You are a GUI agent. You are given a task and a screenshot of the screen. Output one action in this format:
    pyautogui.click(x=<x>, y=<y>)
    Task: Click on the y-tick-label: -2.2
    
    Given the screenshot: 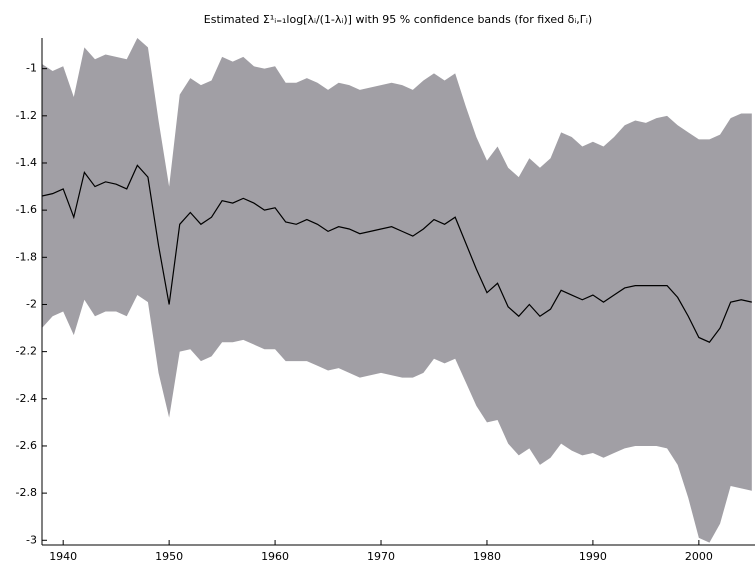 What is the action you would take?
    pyautogui.click(x=26, y=351)
    